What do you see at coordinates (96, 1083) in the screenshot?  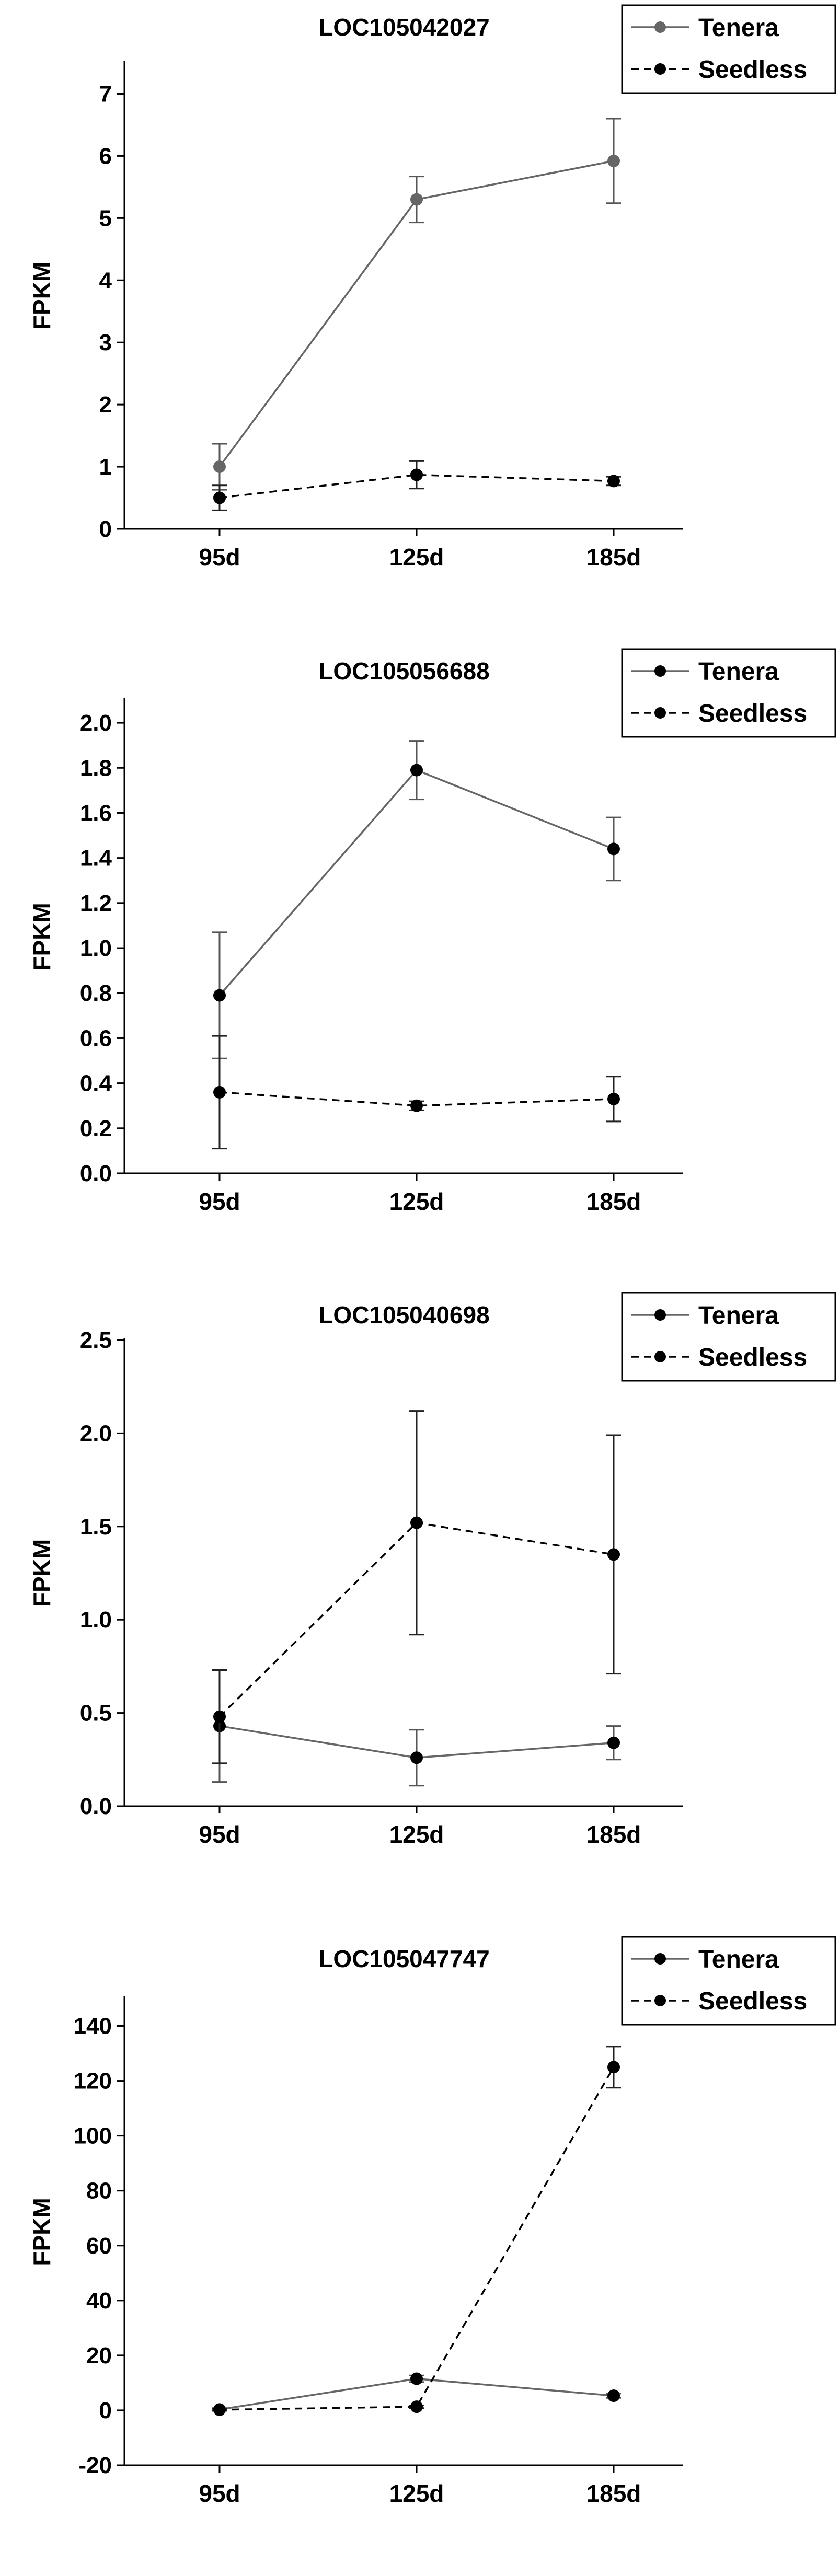 I see `y-tick-label: 0.4` at bounding box center [96, 1083].